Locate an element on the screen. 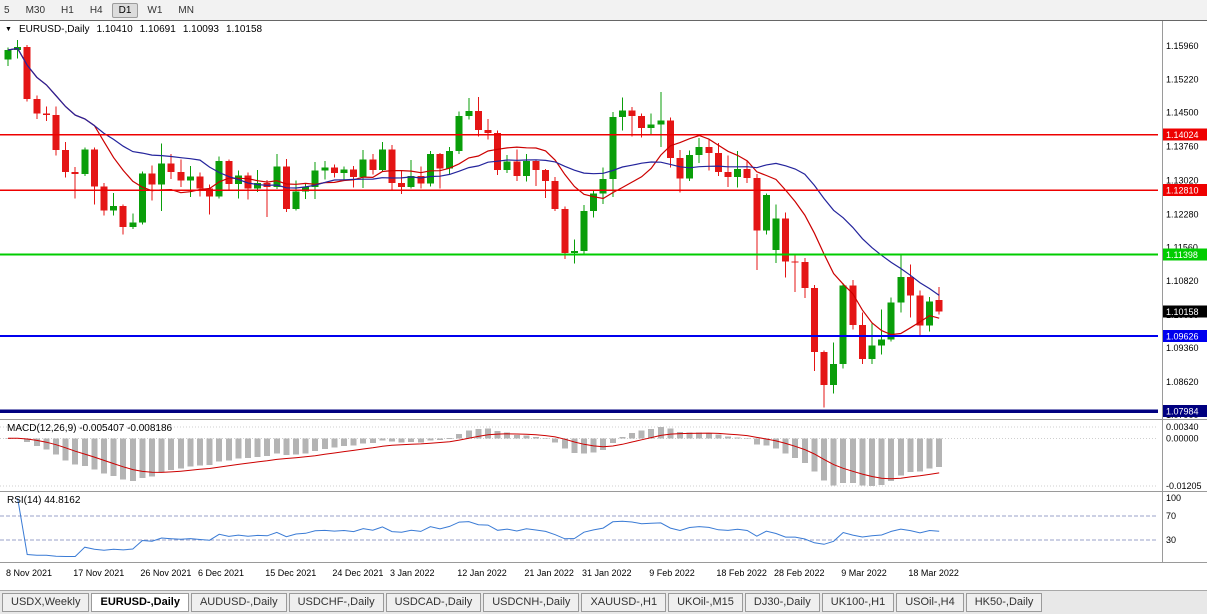  macd-signal-line is located at coordinates (474, 456).